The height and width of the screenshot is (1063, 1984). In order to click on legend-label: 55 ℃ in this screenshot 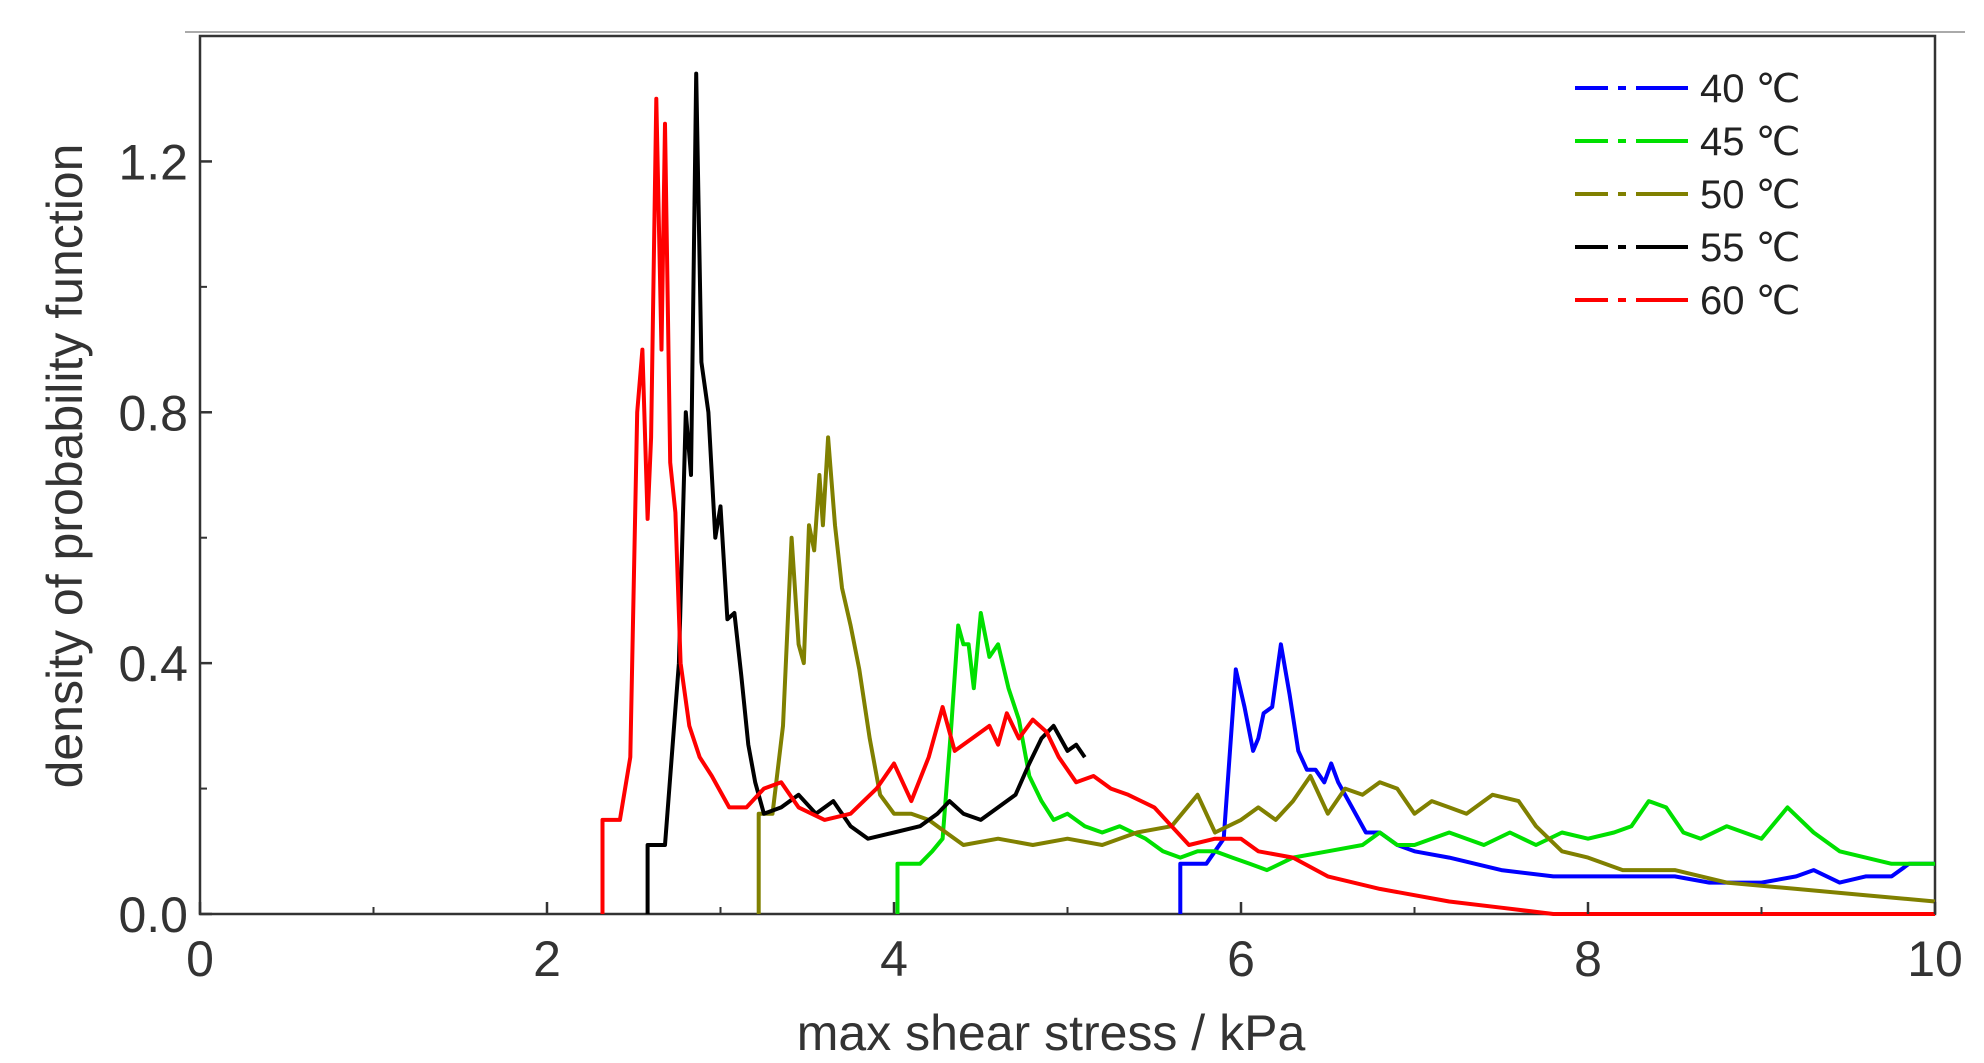, I will do `click(1750, 248)`.